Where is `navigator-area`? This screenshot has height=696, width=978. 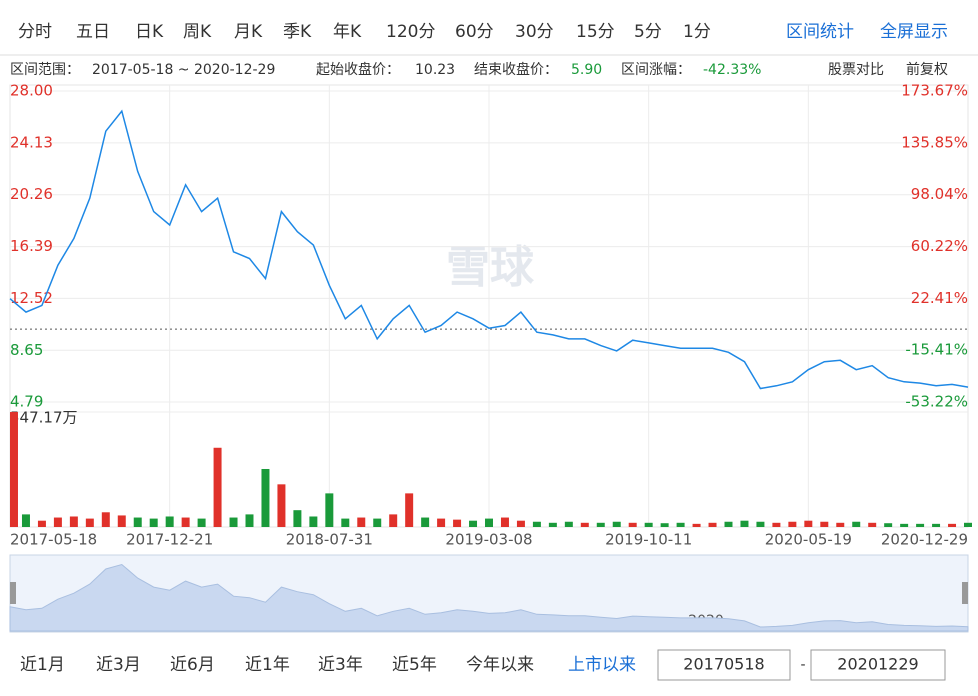
navigator-area is located at coordinates (489, 597).